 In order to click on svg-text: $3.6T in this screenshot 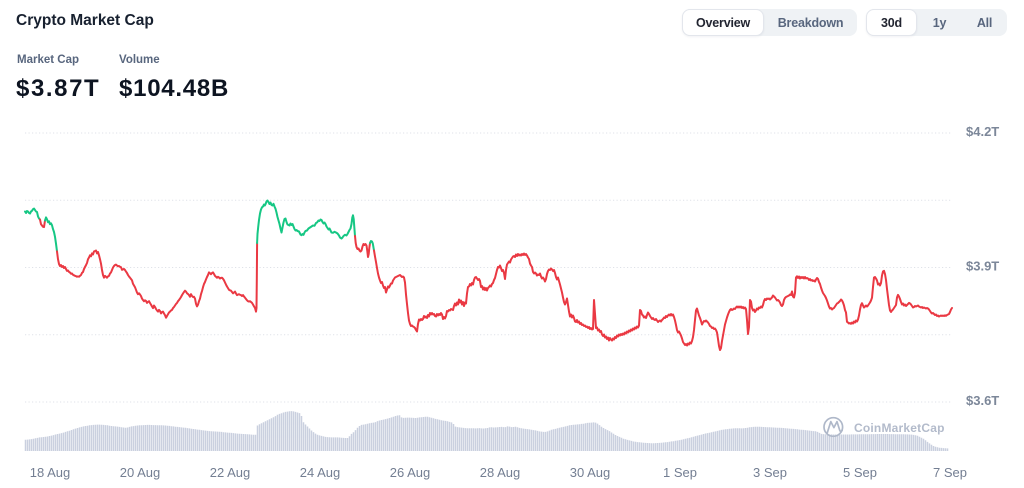, I will do `click(982, 400)`.